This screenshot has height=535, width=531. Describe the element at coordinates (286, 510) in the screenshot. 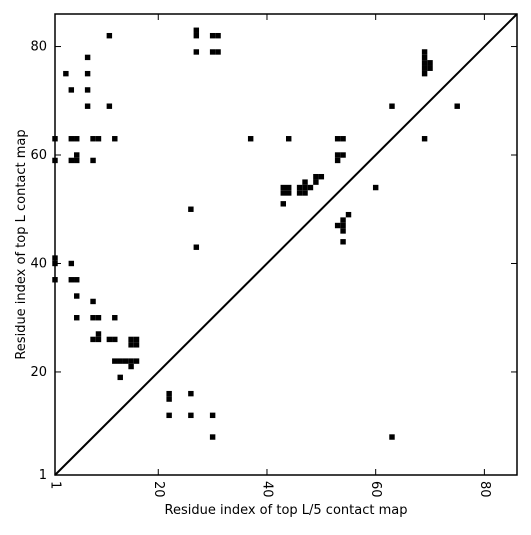

I see `x-axis-label: Residue index of top L/5 contact map` at that location.